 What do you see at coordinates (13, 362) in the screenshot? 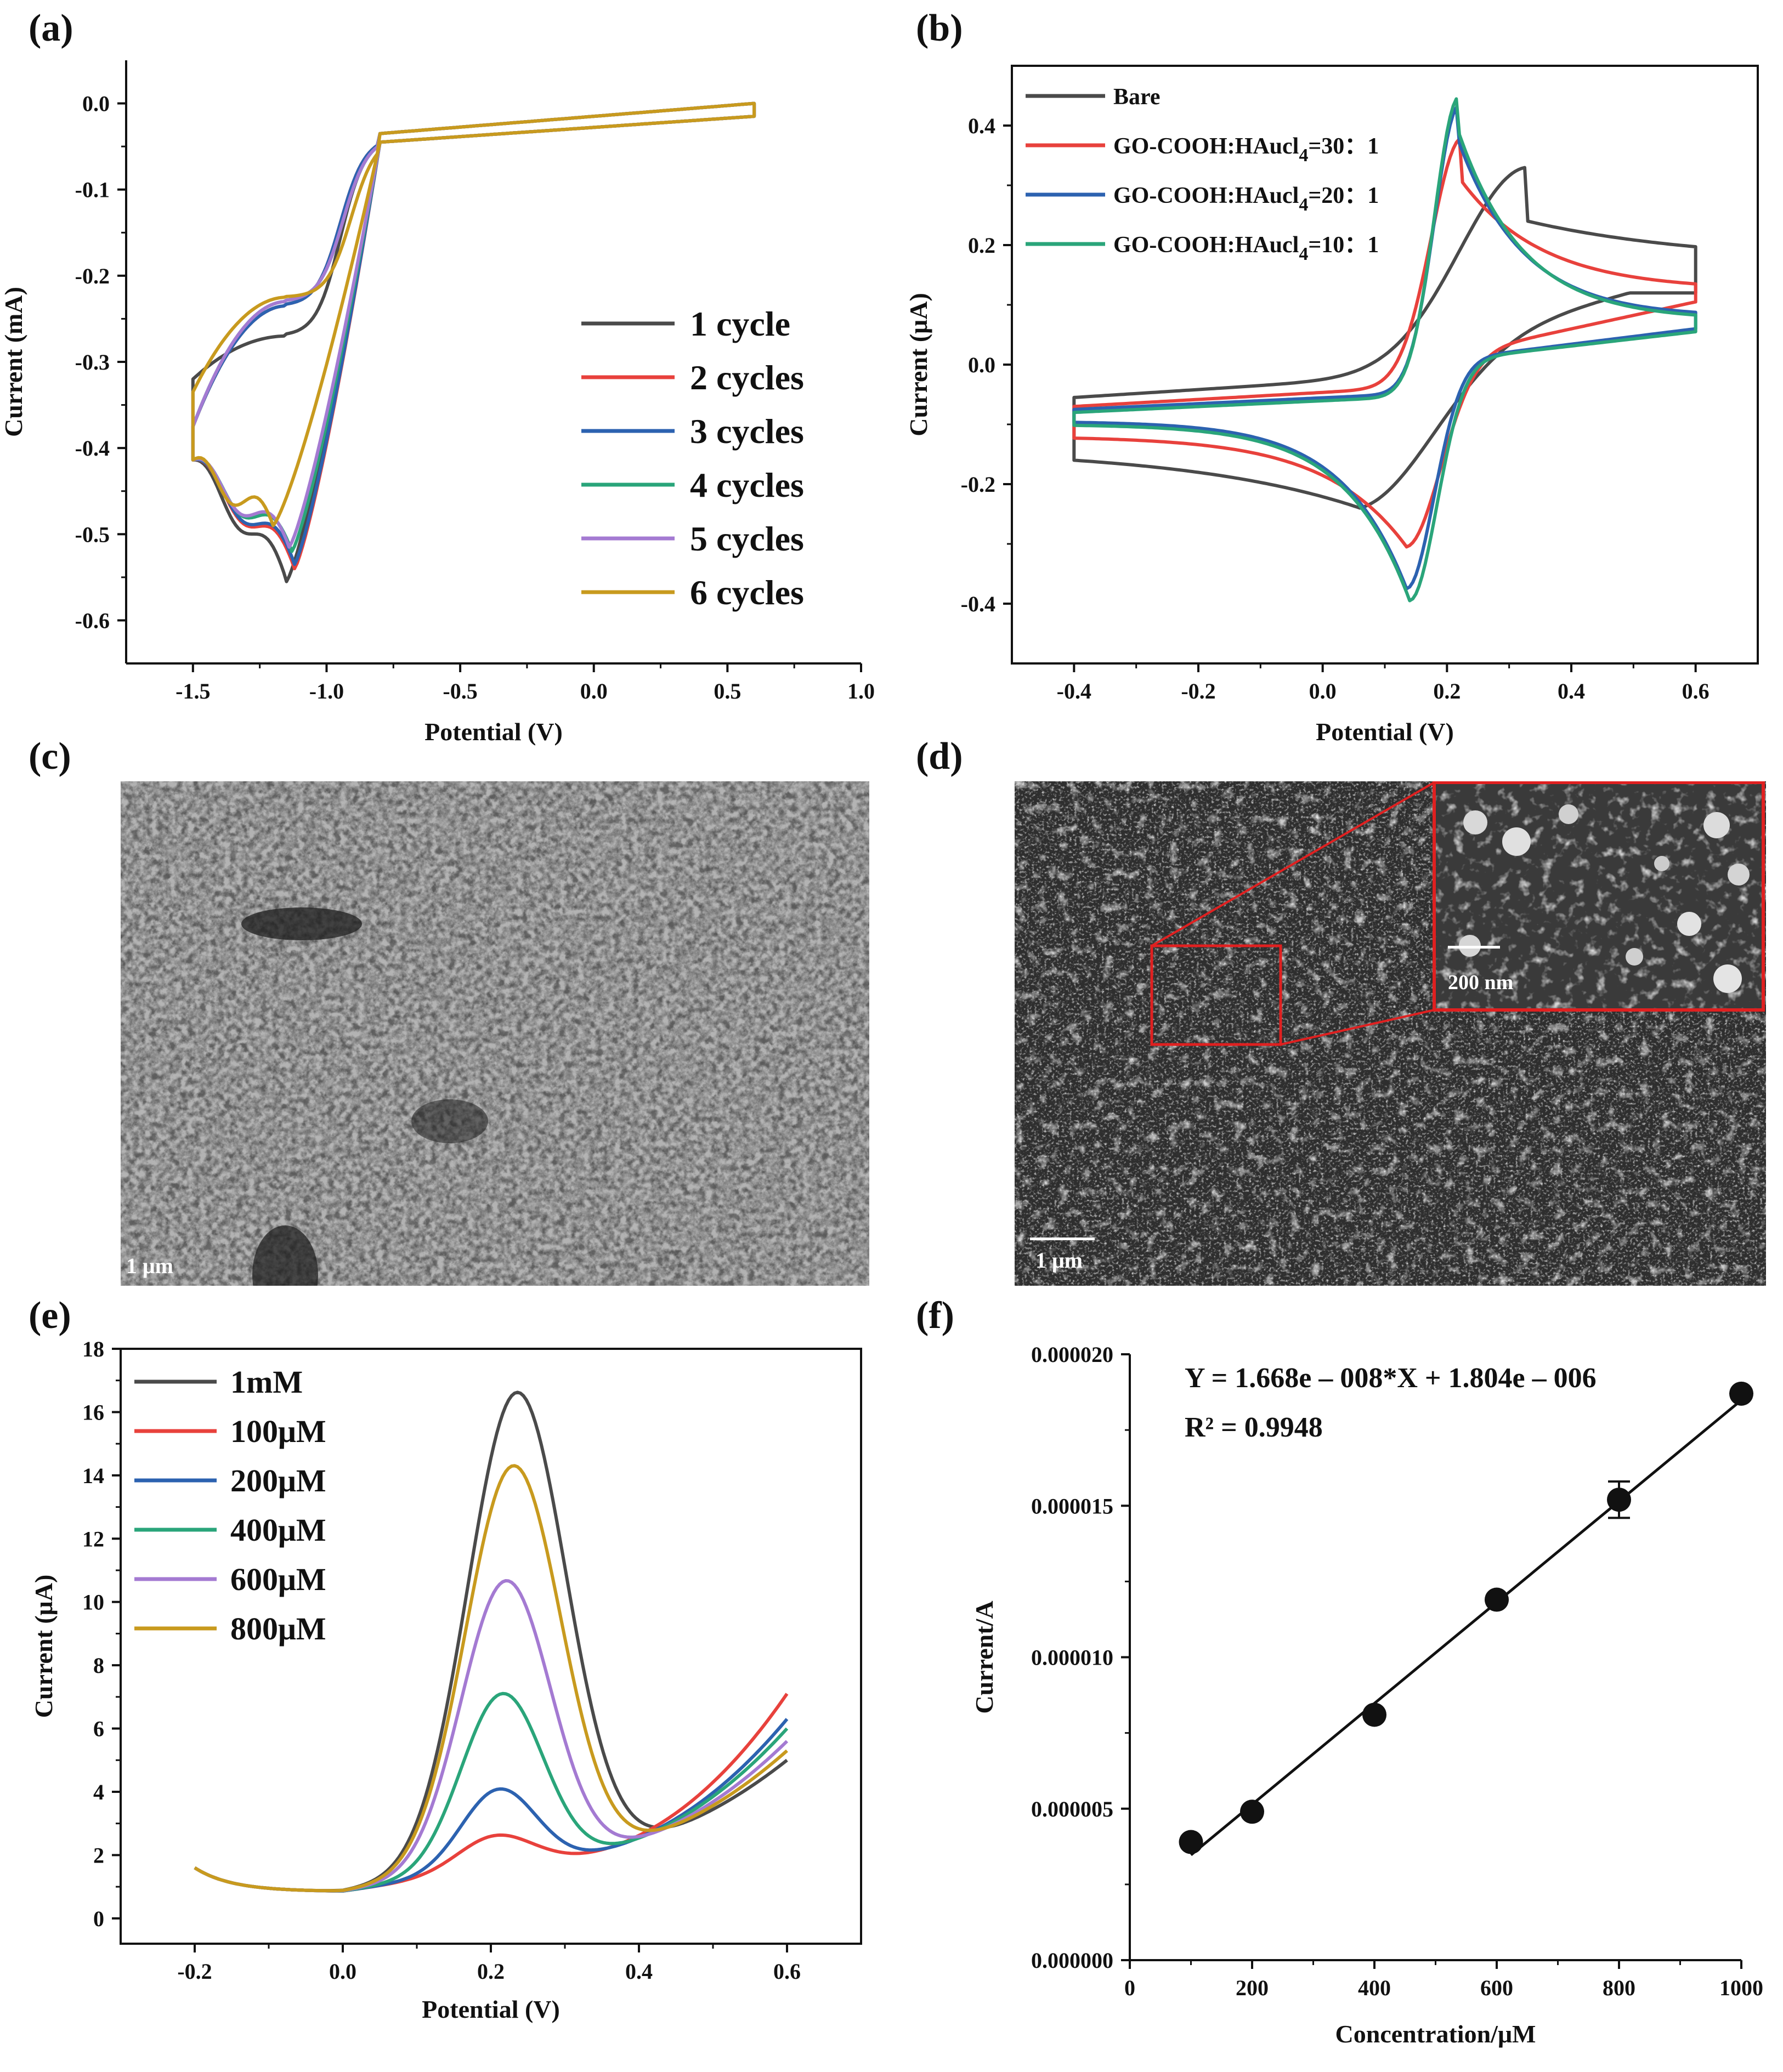
I see `y-axis-label: Current (mA)` at bounding box center [13, 362].